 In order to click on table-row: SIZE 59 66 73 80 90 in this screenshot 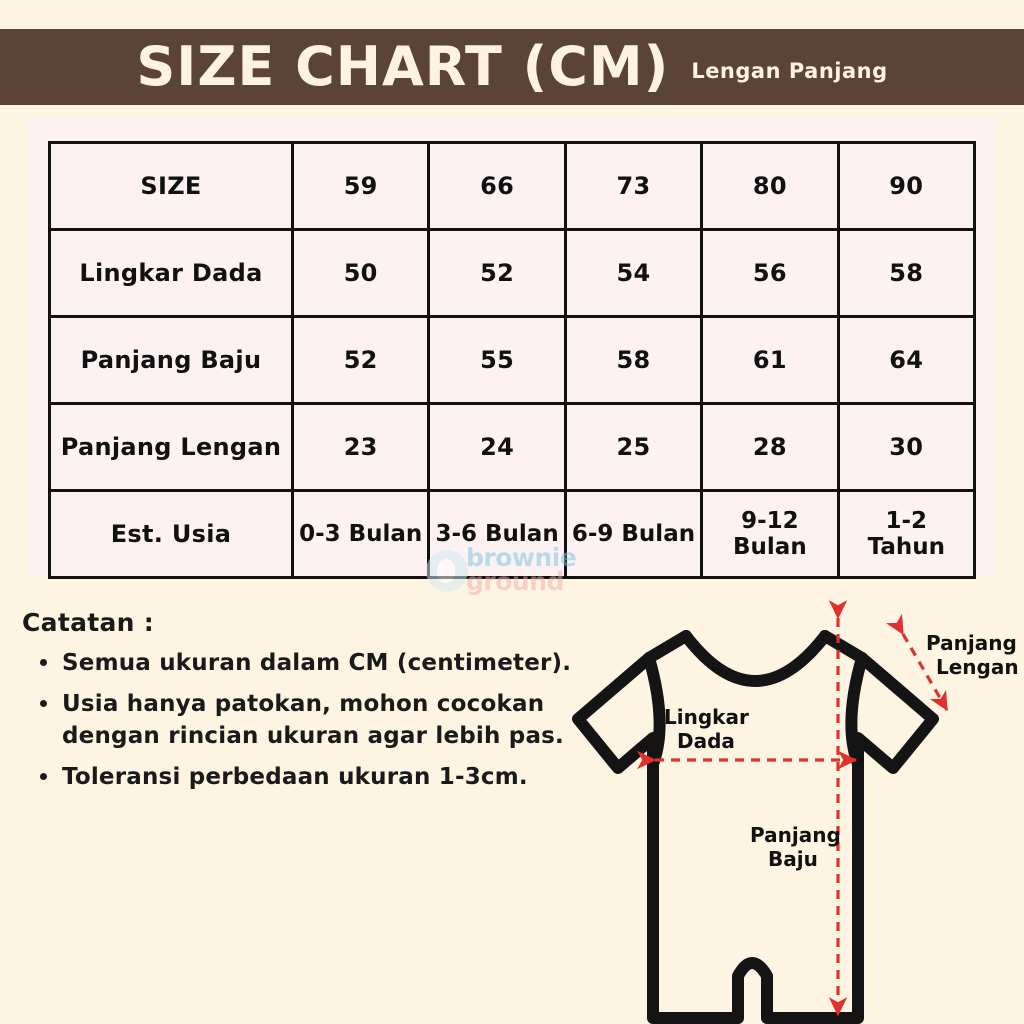, I will do `click(512, 186)`.